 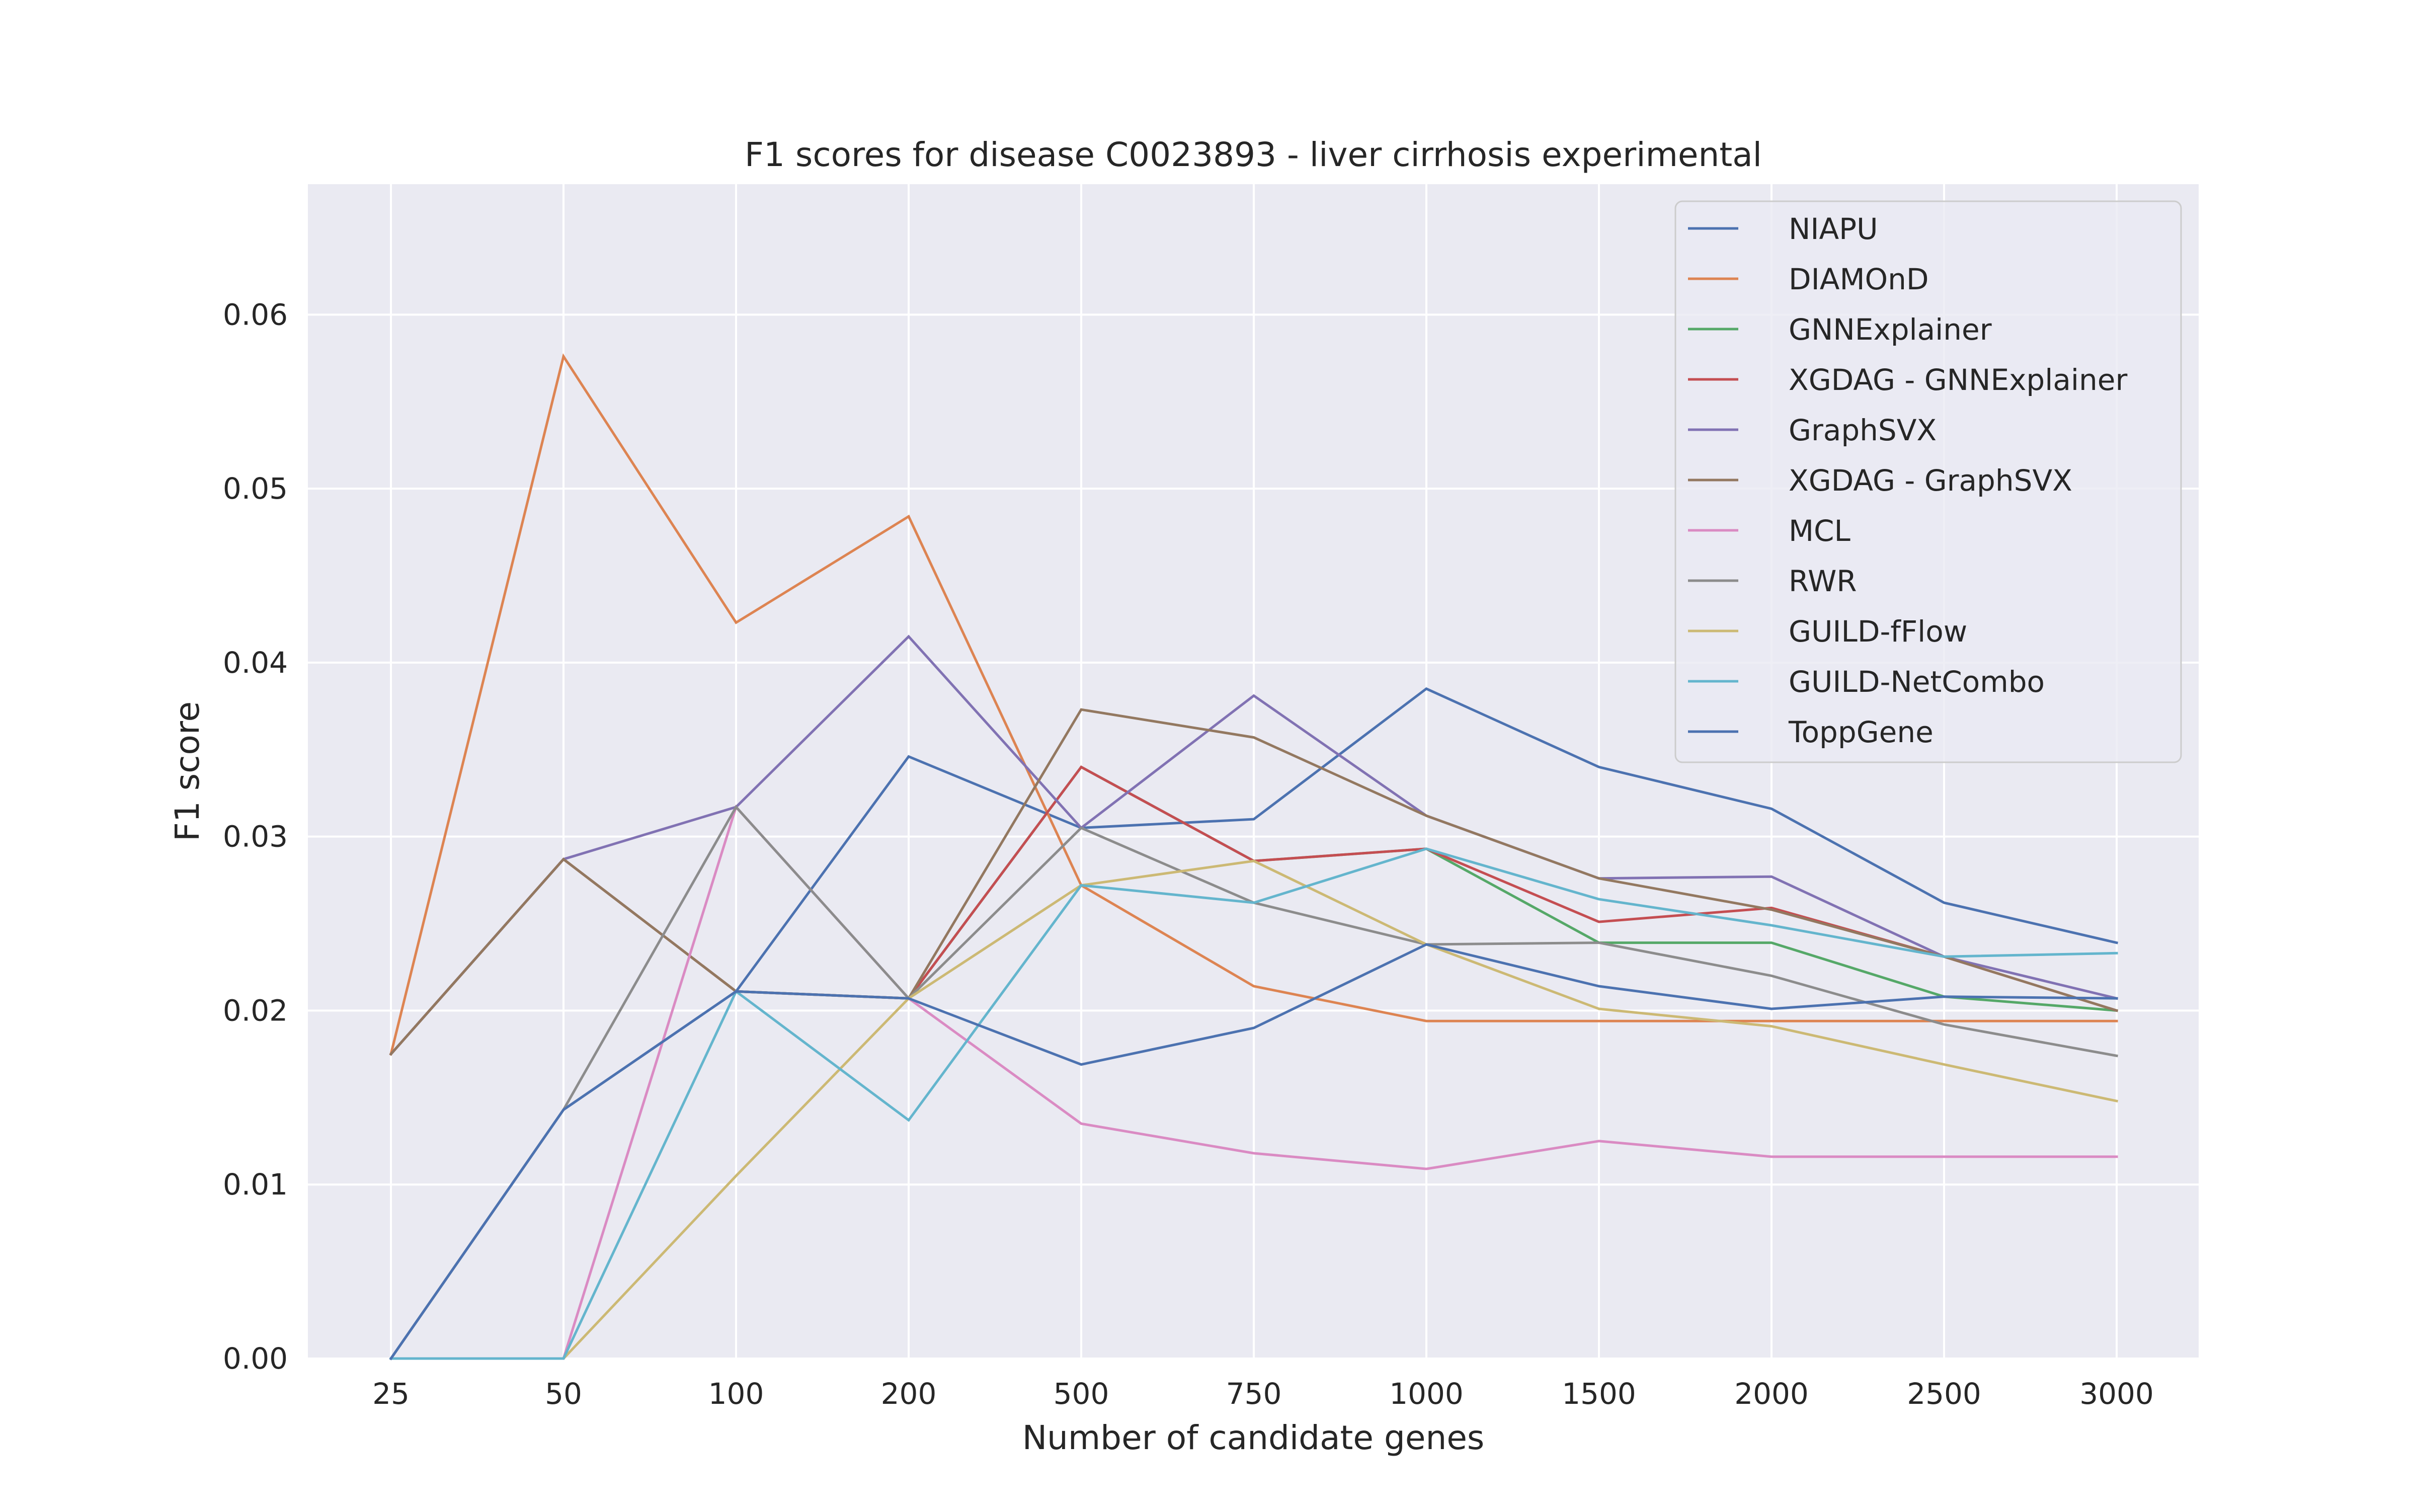 What do you see at coordinates (256, 314) in the screenshot?
I see `y-tick-label: 0.06` at bounding box center [256, 314].